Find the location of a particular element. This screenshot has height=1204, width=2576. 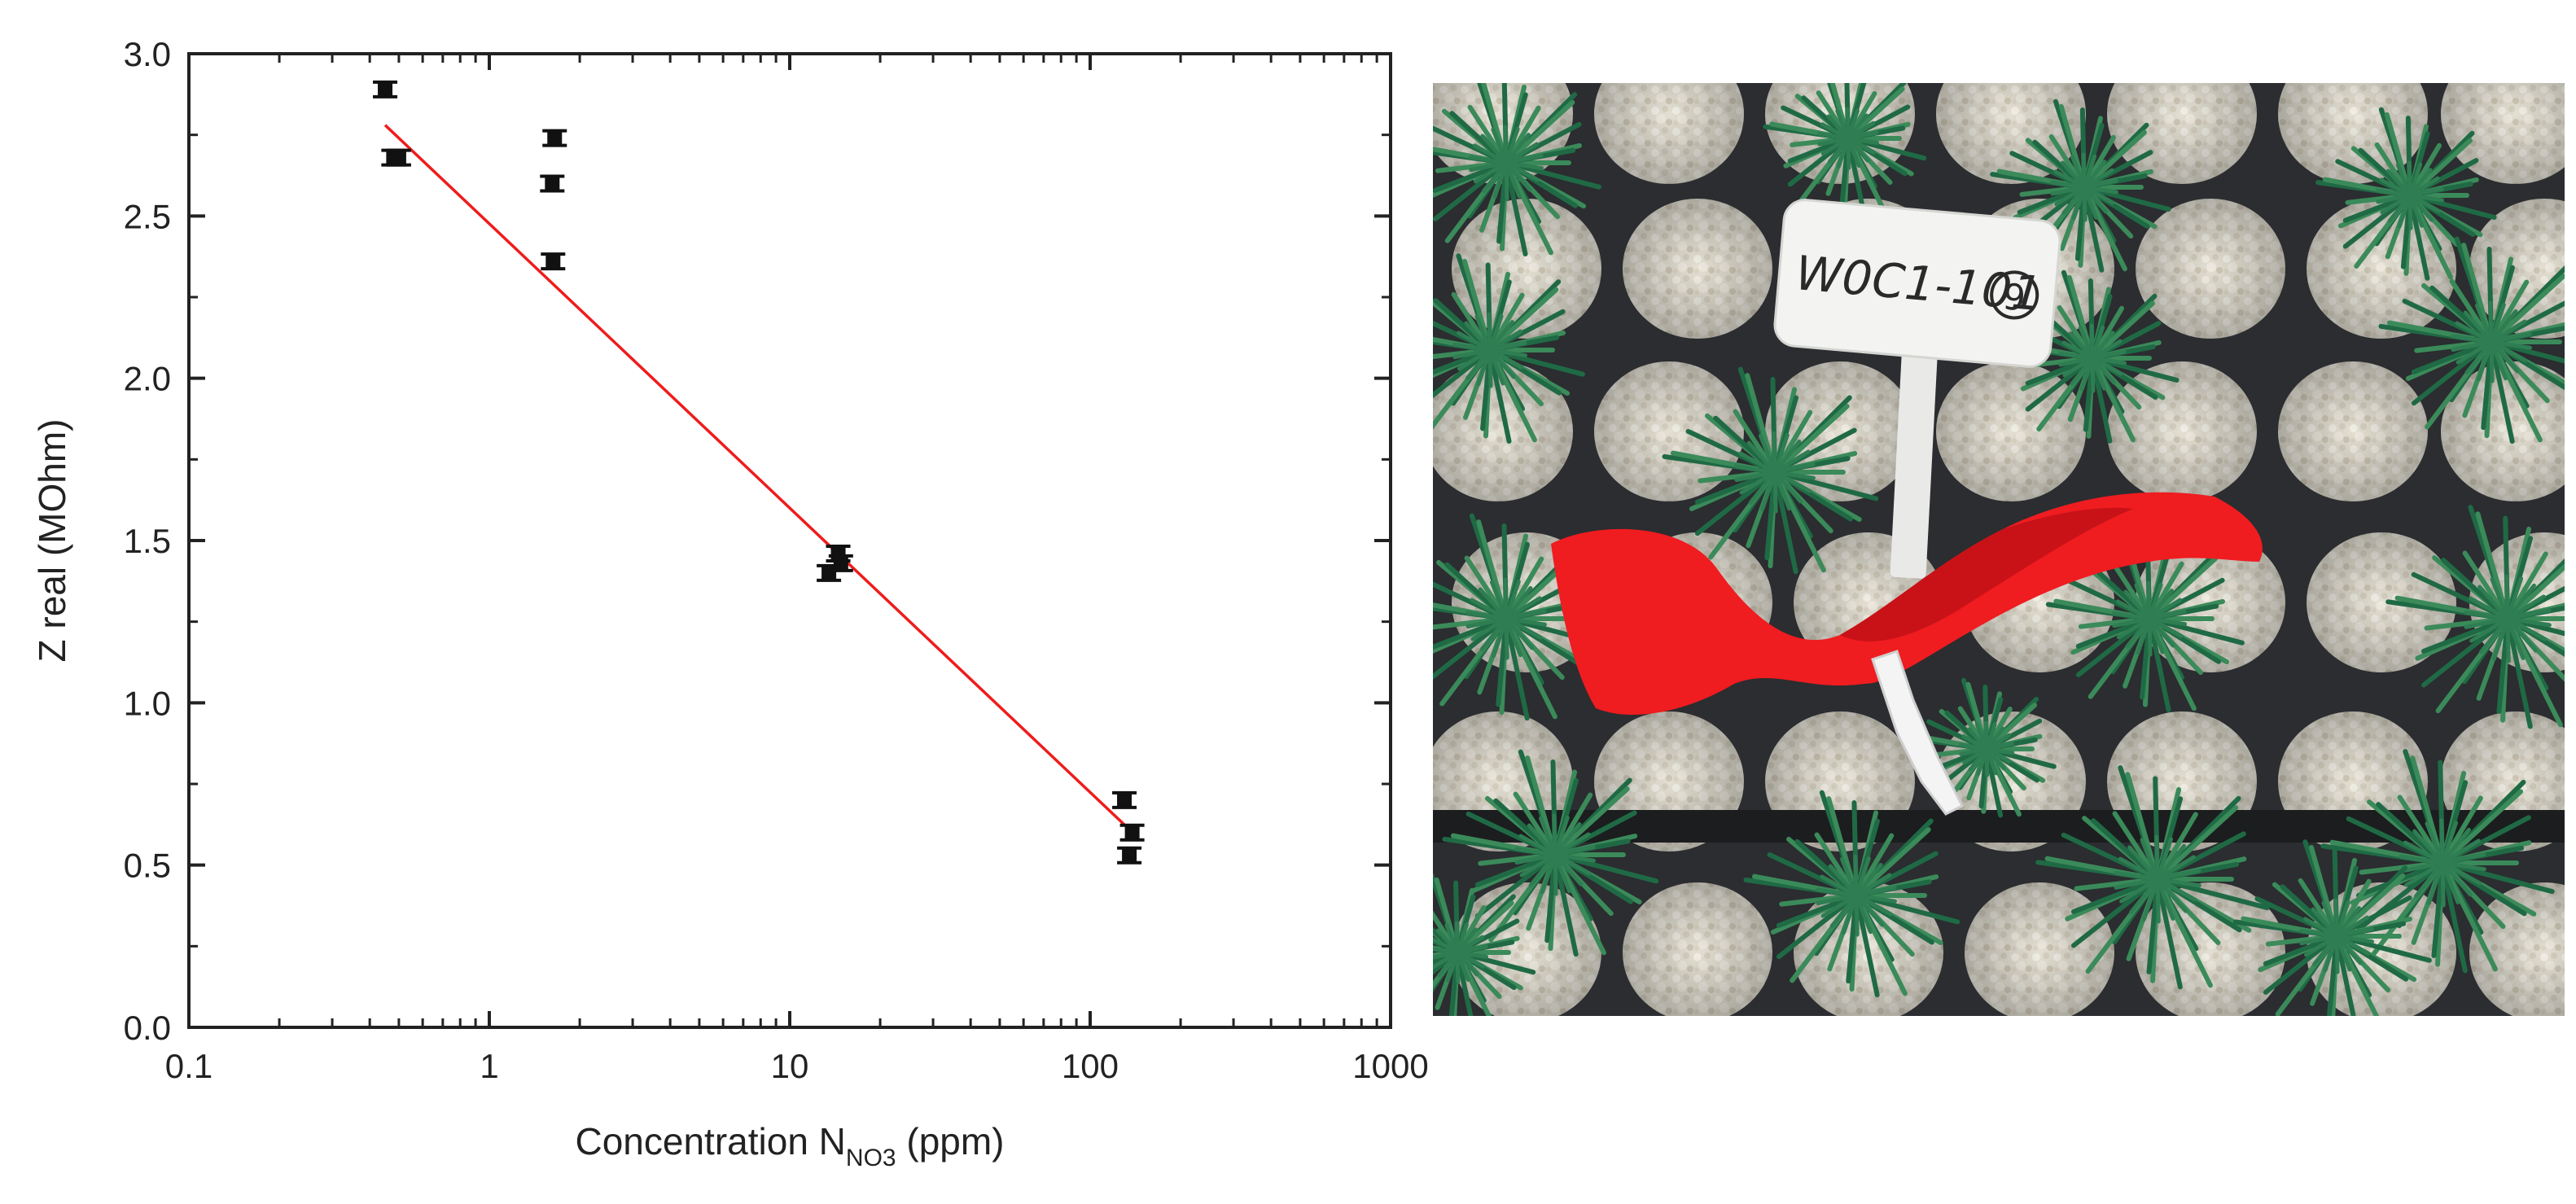

y-tick-label: 1.5 is located at coordinates (147, 541).